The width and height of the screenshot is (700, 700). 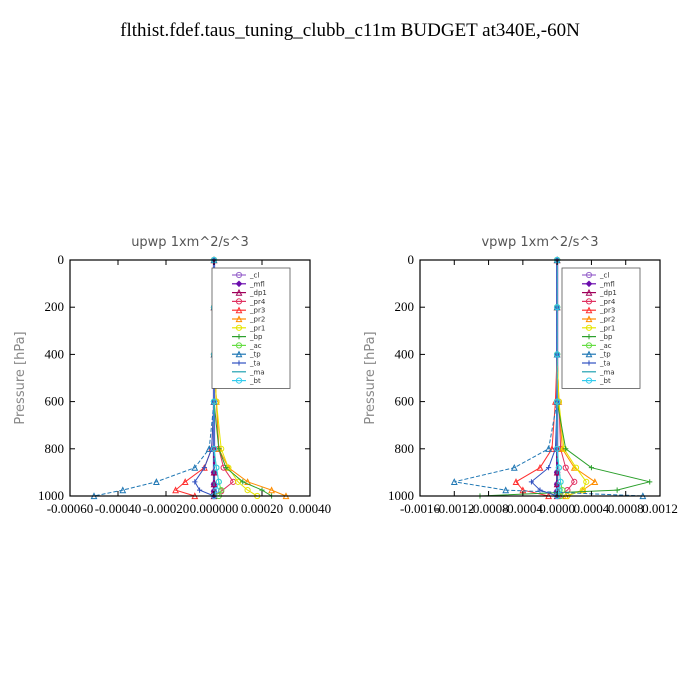 What do you see at coordinates (257, 328) in the screenshot?
I see `legend-label: _pr1` at bounding box center [257, 328].